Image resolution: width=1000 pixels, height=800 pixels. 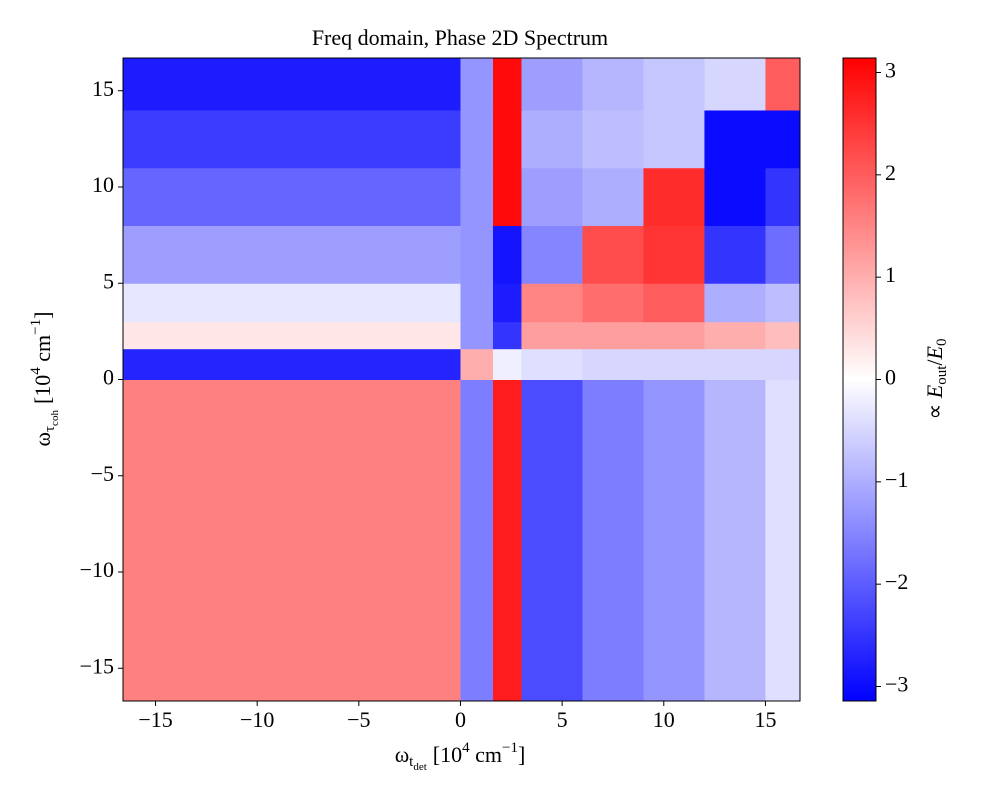 What do you see at coordinates (890, 377) in the screenshot?
I see `colorbar-tick-label: 0` at bounding box center [890, 377].